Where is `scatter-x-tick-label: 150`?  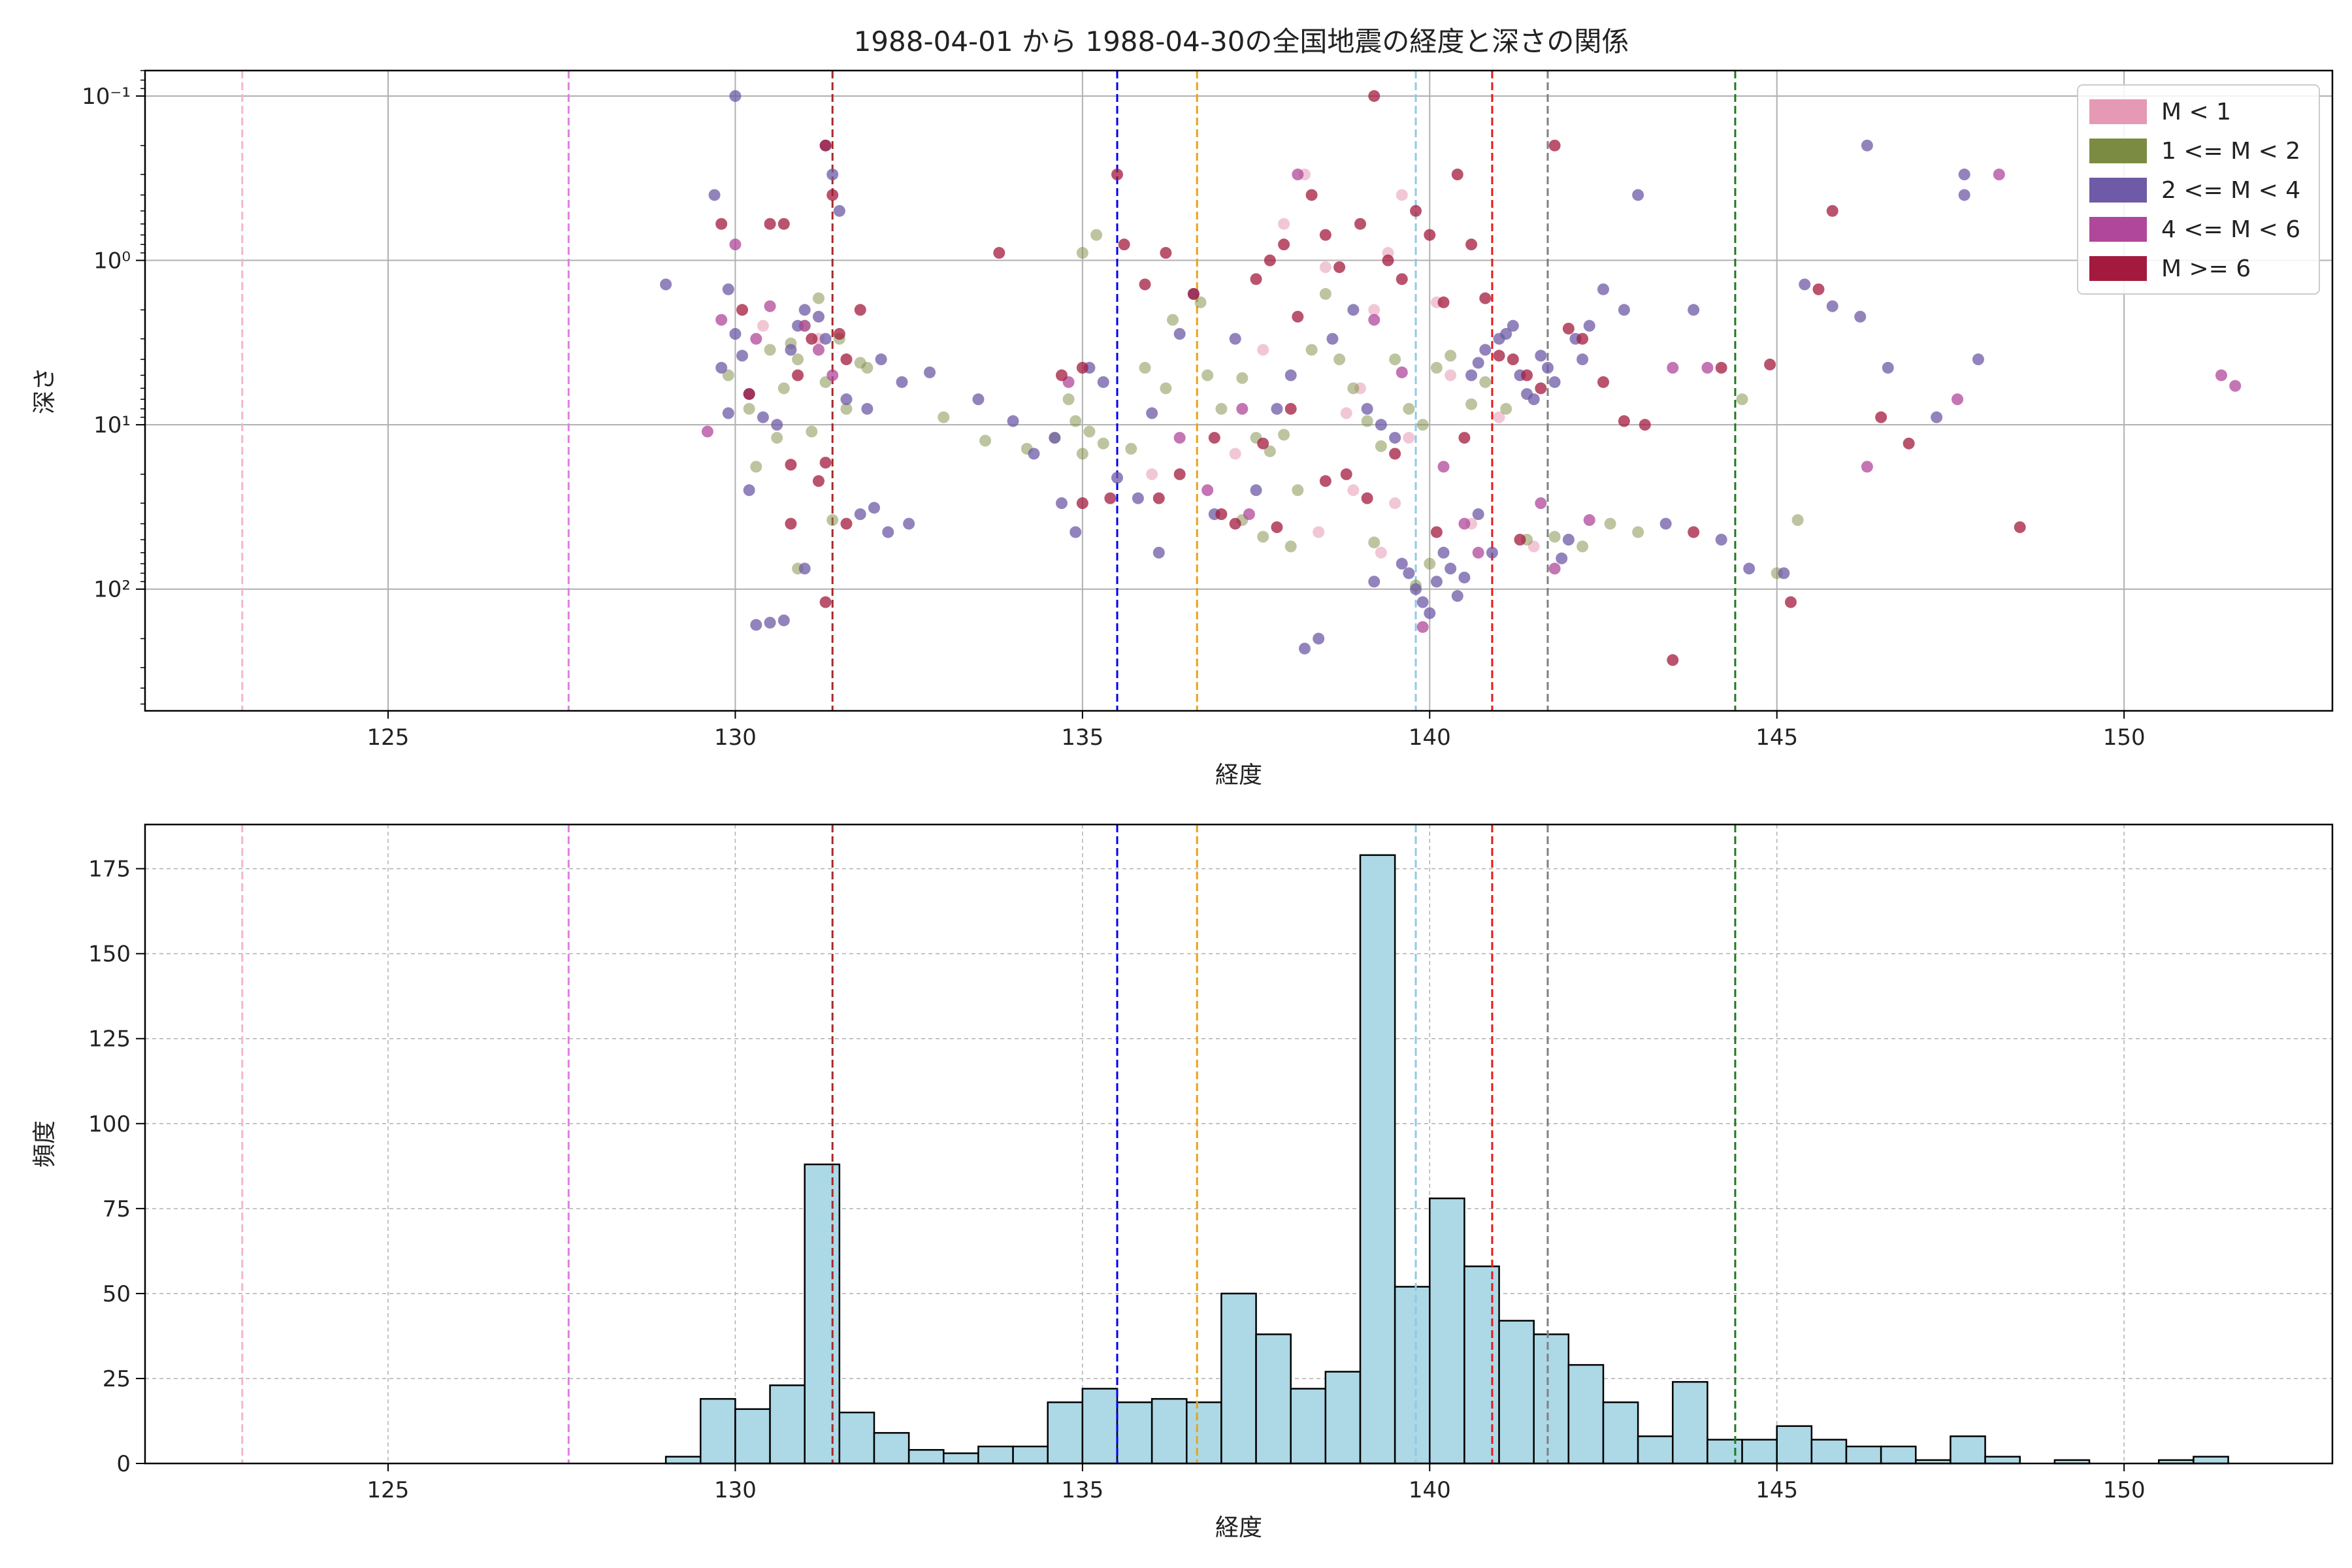 scatter-x-tick-label: 150 is located at coordinates (2124, 738).